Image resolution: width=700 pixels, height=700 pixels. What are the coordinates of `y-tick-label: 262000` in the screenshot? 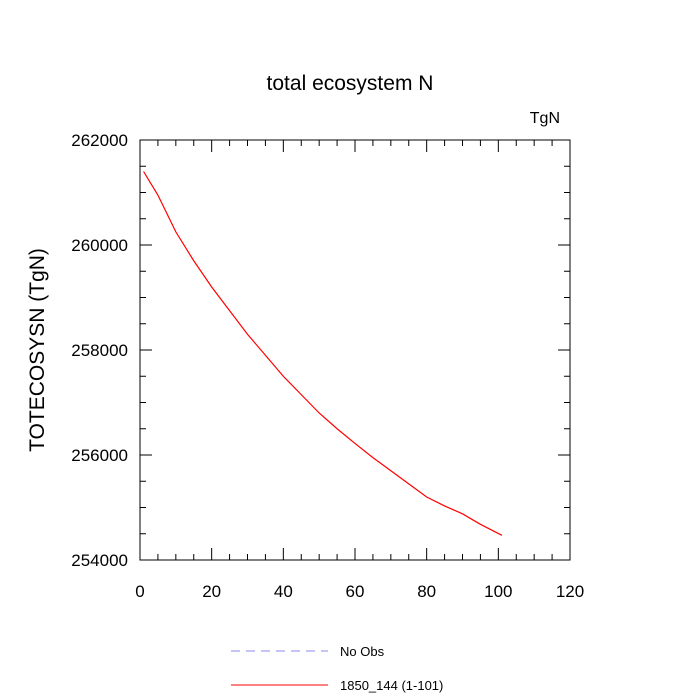 It's located at (99, 140).